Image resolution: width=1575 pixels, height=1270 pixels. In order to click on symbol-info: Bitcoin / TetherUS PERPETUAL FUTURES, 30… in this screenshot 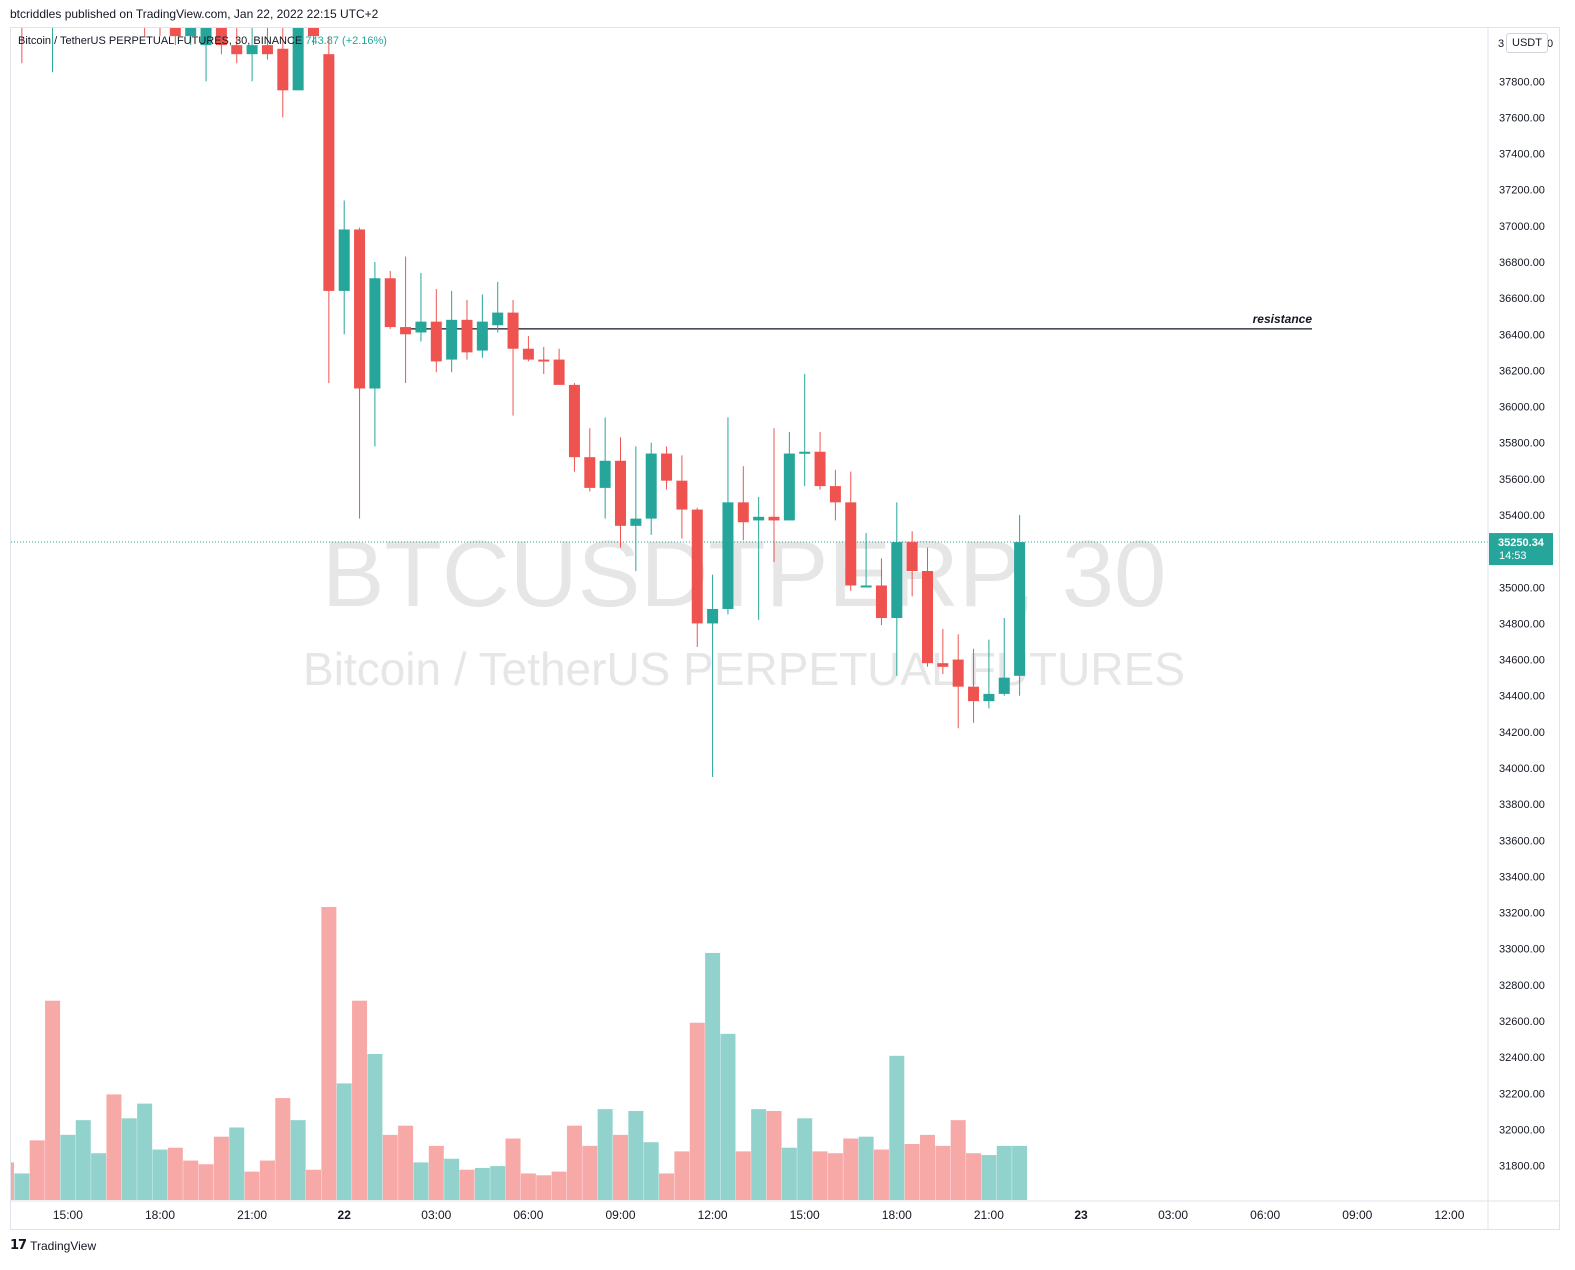, I will do `click(160, 41)`.